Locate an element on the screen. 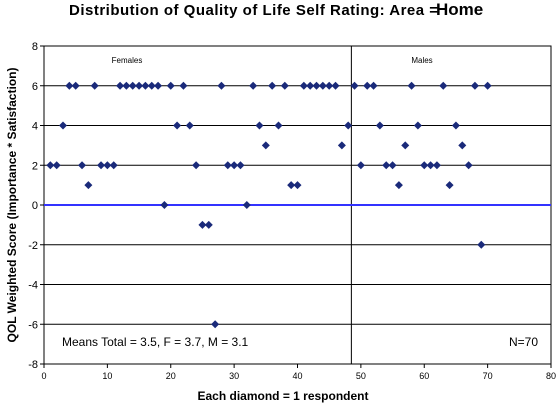  y-axis-ticks: 8 6 4 2 0 -2 -4 -6 -8 is located at coordinates (36, 206).